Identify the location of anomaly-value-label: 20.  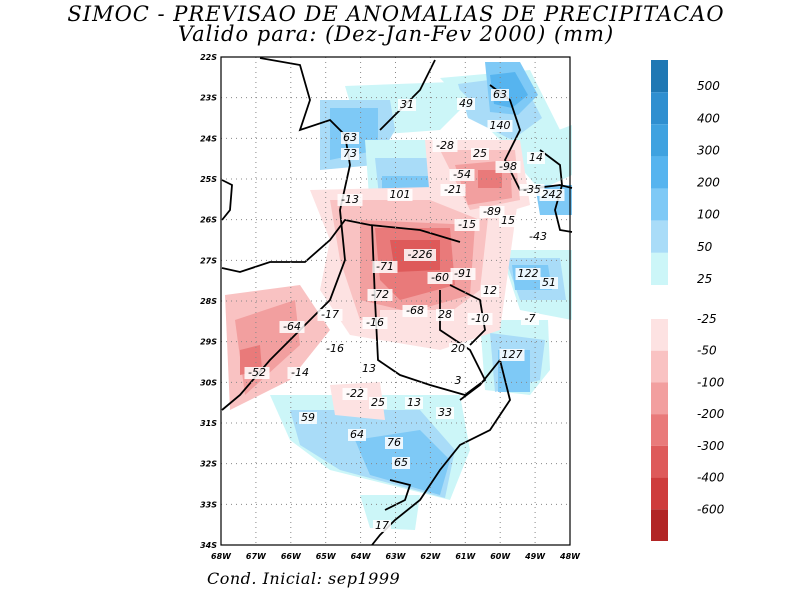
(458, 348).